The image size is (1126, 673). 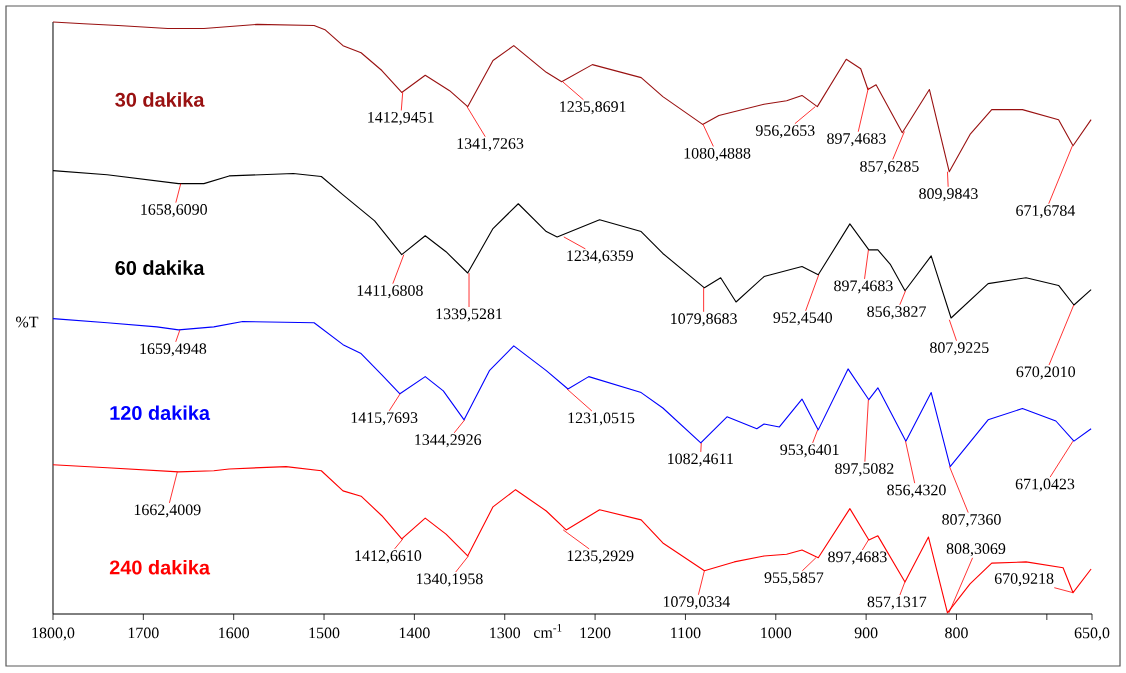 I want to click on annotation: 670,9218, so click(x=1024, y=580).